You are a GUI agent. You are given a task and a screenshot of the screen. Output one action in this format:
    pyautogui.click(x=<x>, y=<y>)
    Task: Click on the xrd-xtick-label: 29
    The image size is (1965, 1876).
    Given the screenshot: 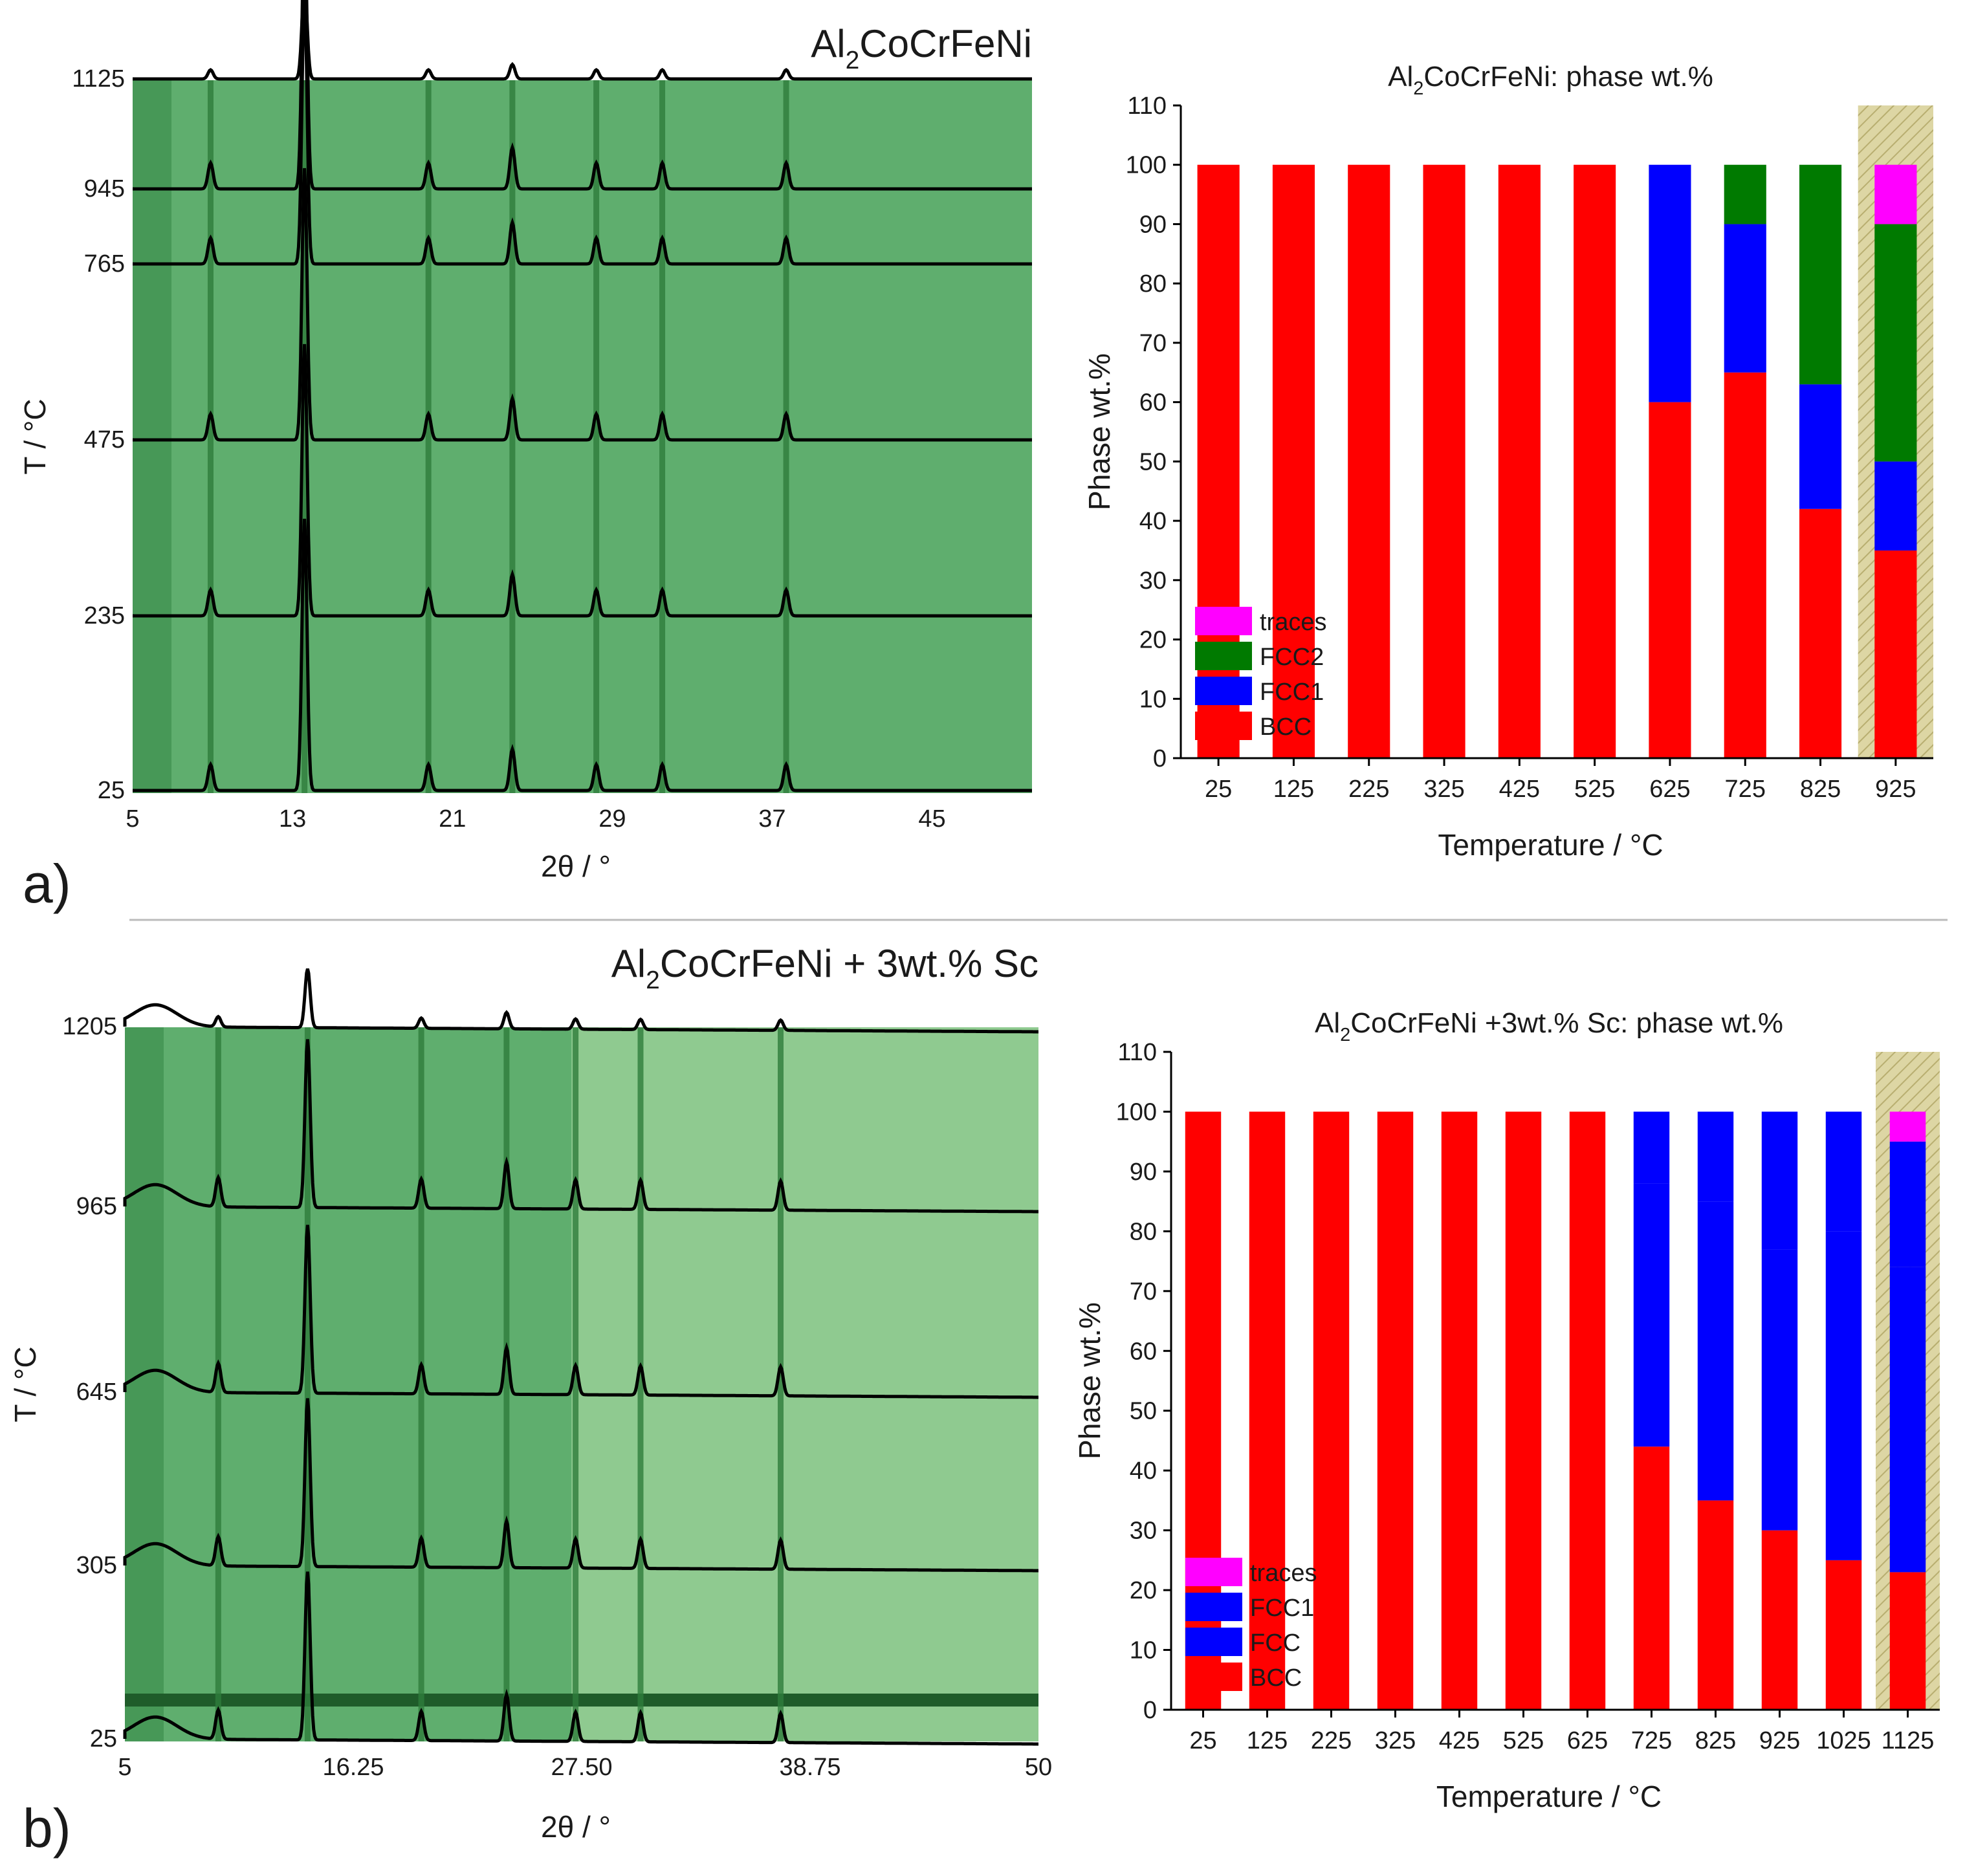 What is the action you would take?
    pyautogui.click(x=612, y=819)
    